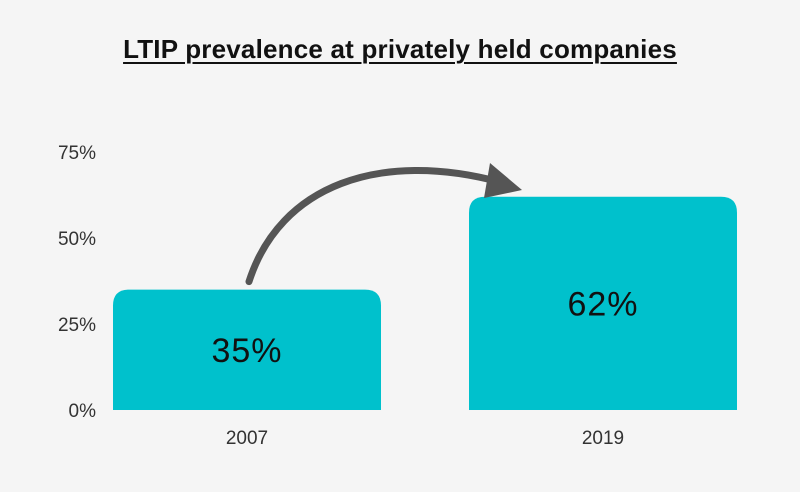 The height and width of the screenshot is (492, 800). What do you see at coordinates (503, 180) in the screenshot?
I see `arrow-head` at bounding box center [503, 180].